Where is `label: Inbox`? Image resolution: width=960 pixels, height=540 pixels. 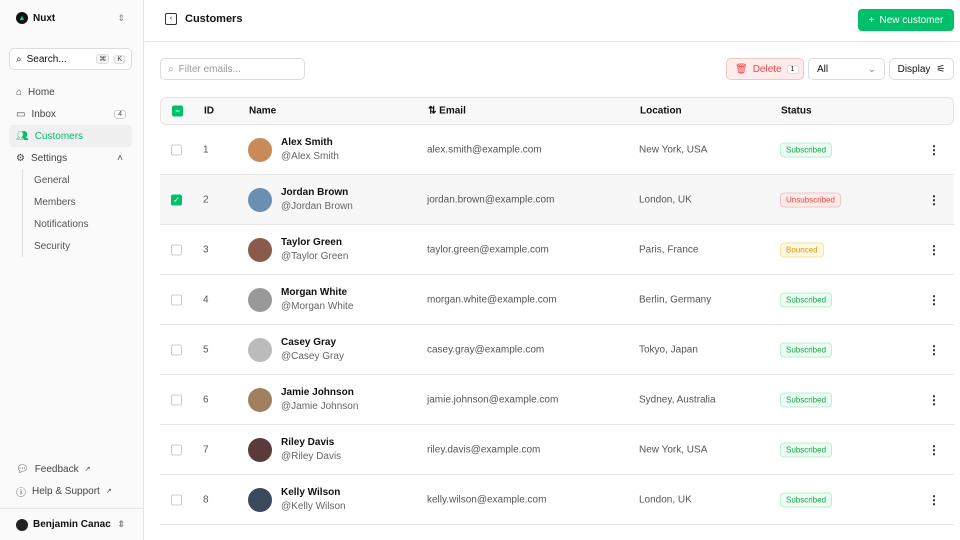 label: Inbox is located at coordinates (43, 114).